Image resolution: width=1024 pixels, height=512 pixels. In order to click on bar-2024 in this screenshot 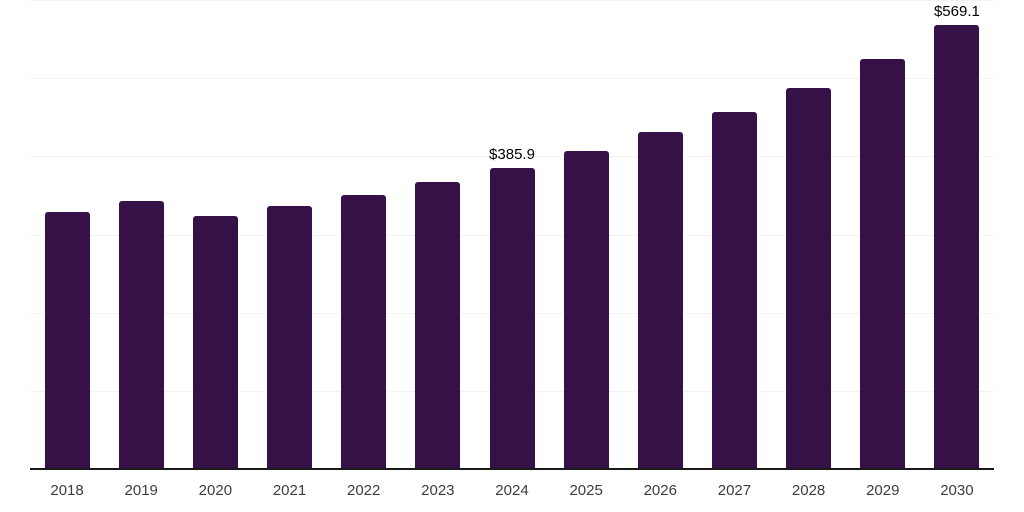, I will do `click(512, 319)`.